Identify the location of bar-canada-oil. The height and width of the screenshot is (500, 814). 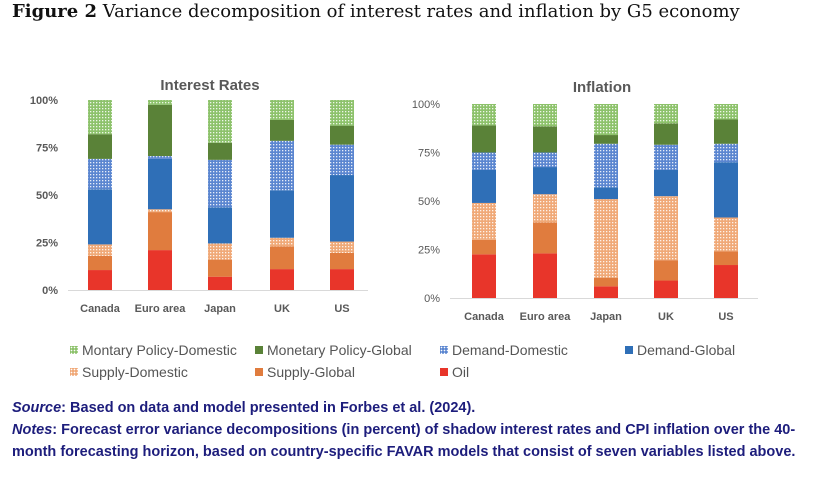
(484, 276).